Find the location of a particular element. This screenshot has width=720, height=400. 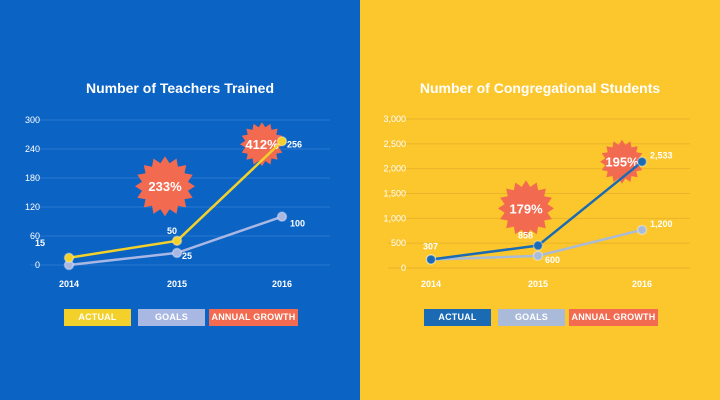

data-label: 600 is located at coordinates (552, 260).